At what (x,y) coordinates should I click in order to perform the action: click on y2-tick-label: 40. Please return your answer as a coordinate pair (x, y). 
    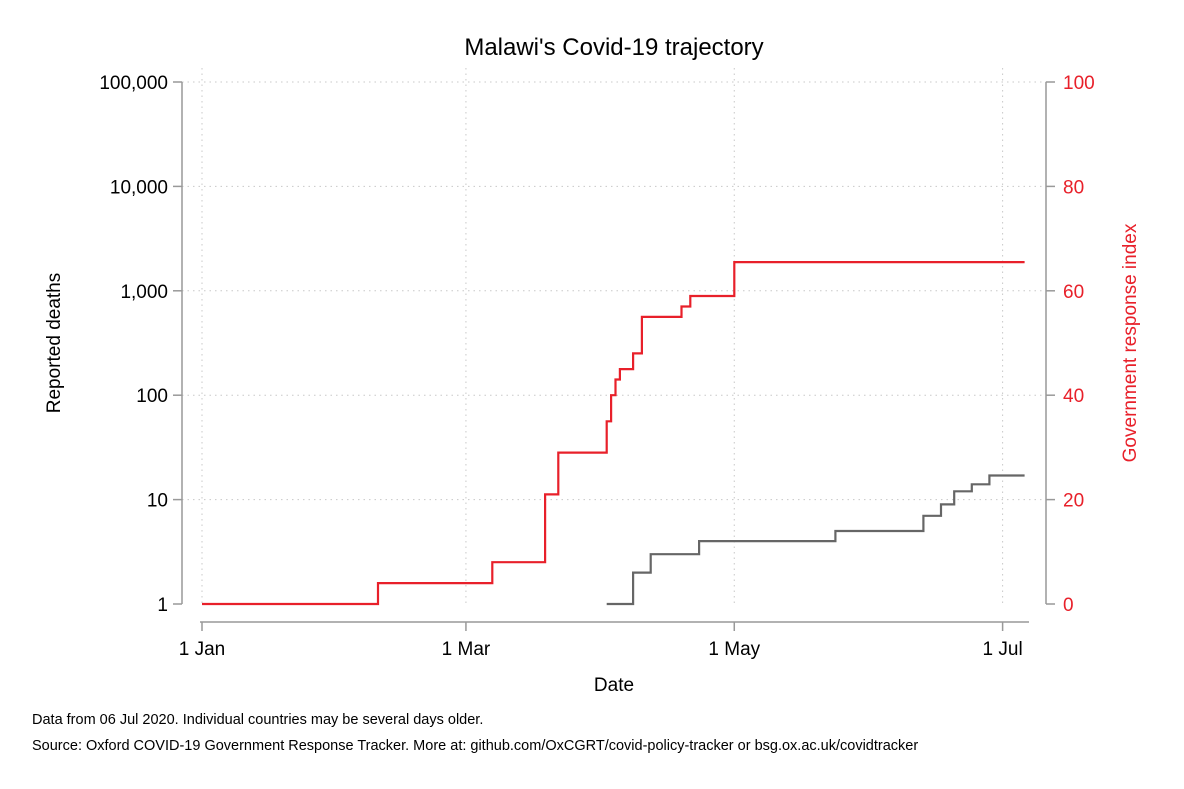
    Looking at the image, I should click on (1073, 396).